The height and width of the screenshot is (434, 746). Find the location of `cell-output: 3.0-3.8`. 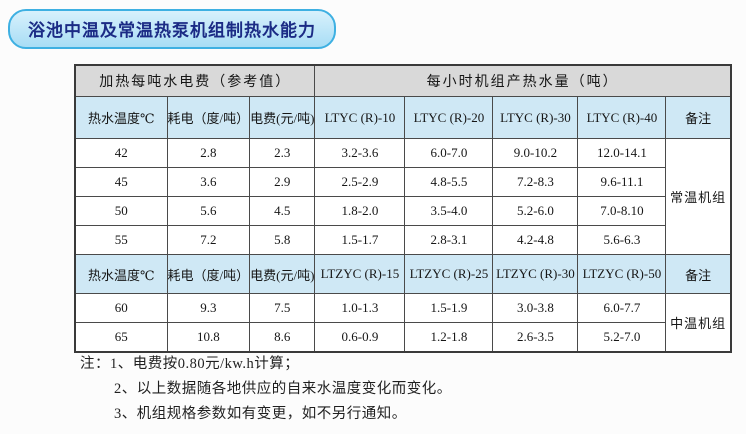

cell-output: 3.0-3.8 is located at coordinates (535, 308).